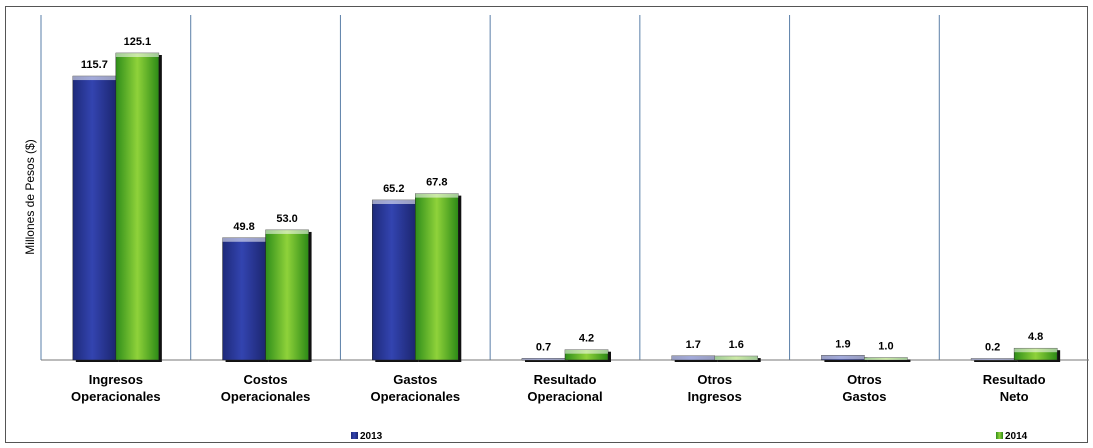 The image size is (1093, 448). Describe the element at coordinates (286, 219) in the screenshot. I see `data-label: 53.0` at that location.